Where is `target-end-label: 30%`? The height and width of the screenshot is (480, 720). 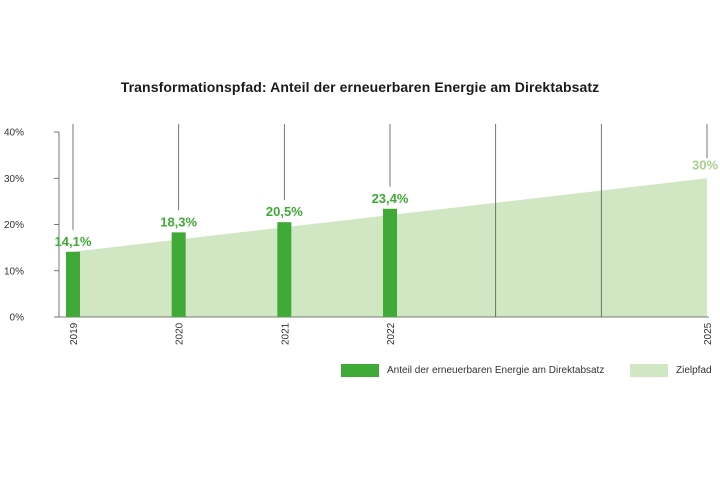
target-end-label: 30% is located at coordinates (705, 164).